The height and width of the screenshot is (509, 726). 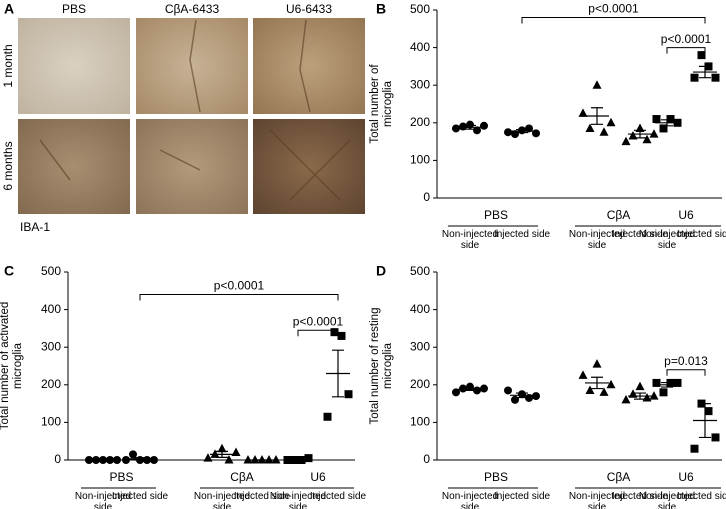 I want to click on column-label: PBS, so click(x=74, y=9).